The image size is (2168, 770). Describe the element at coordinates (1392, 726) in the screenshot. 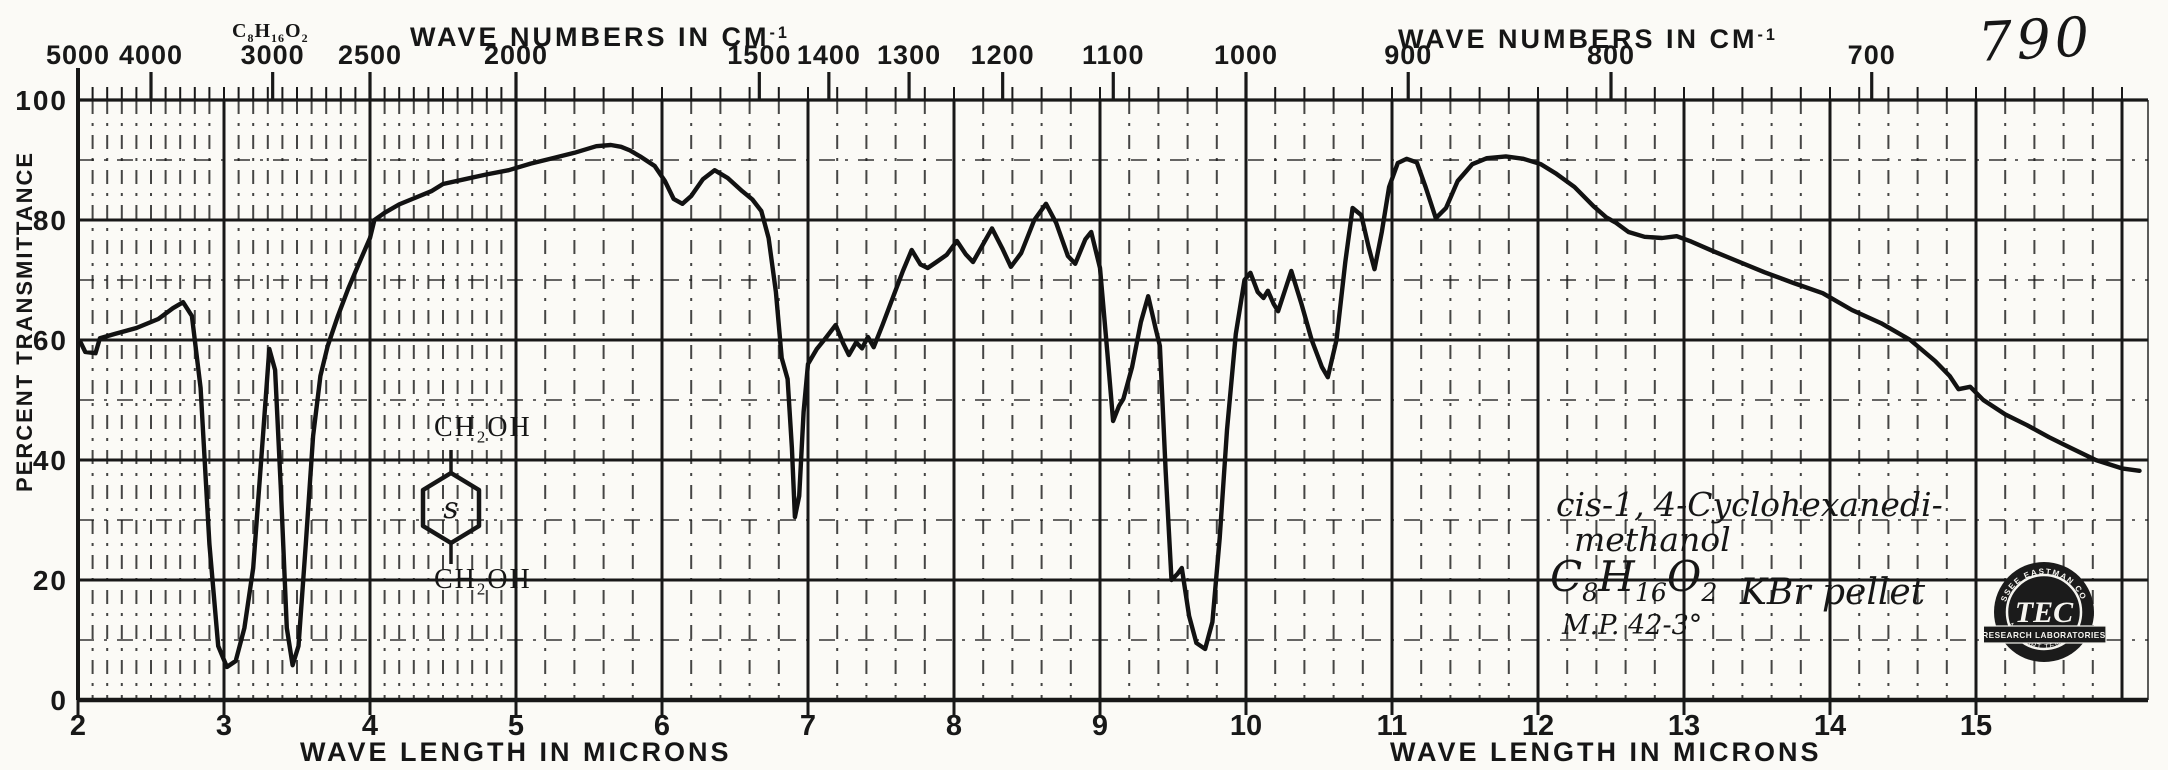

I see `micron-tick-label: 11` at that location.